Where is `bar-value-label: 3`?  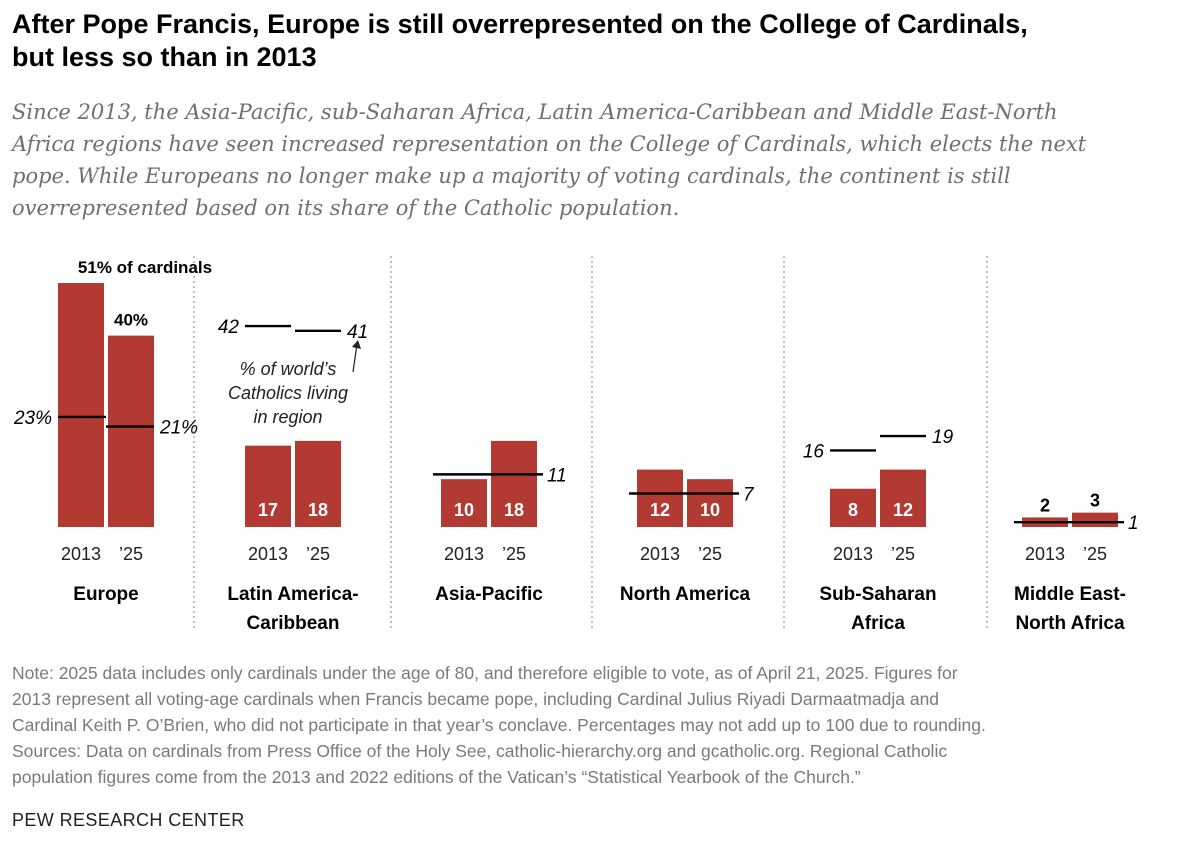 bar-value-label: 3 is located at coordinates (1095, 501).